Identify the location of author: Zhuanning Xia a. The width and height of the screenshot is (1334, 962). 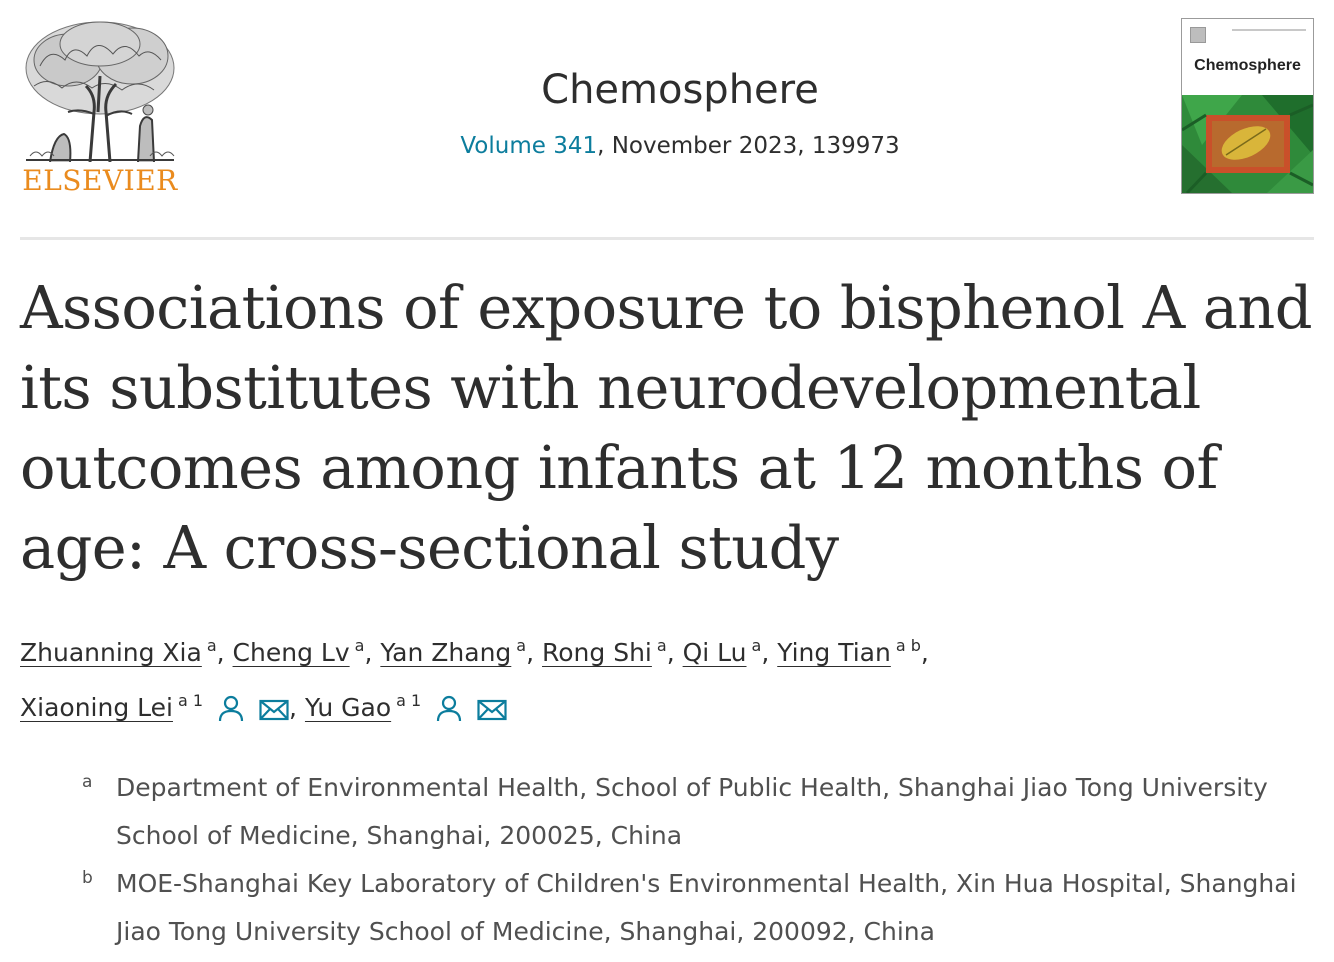
(118, 651).